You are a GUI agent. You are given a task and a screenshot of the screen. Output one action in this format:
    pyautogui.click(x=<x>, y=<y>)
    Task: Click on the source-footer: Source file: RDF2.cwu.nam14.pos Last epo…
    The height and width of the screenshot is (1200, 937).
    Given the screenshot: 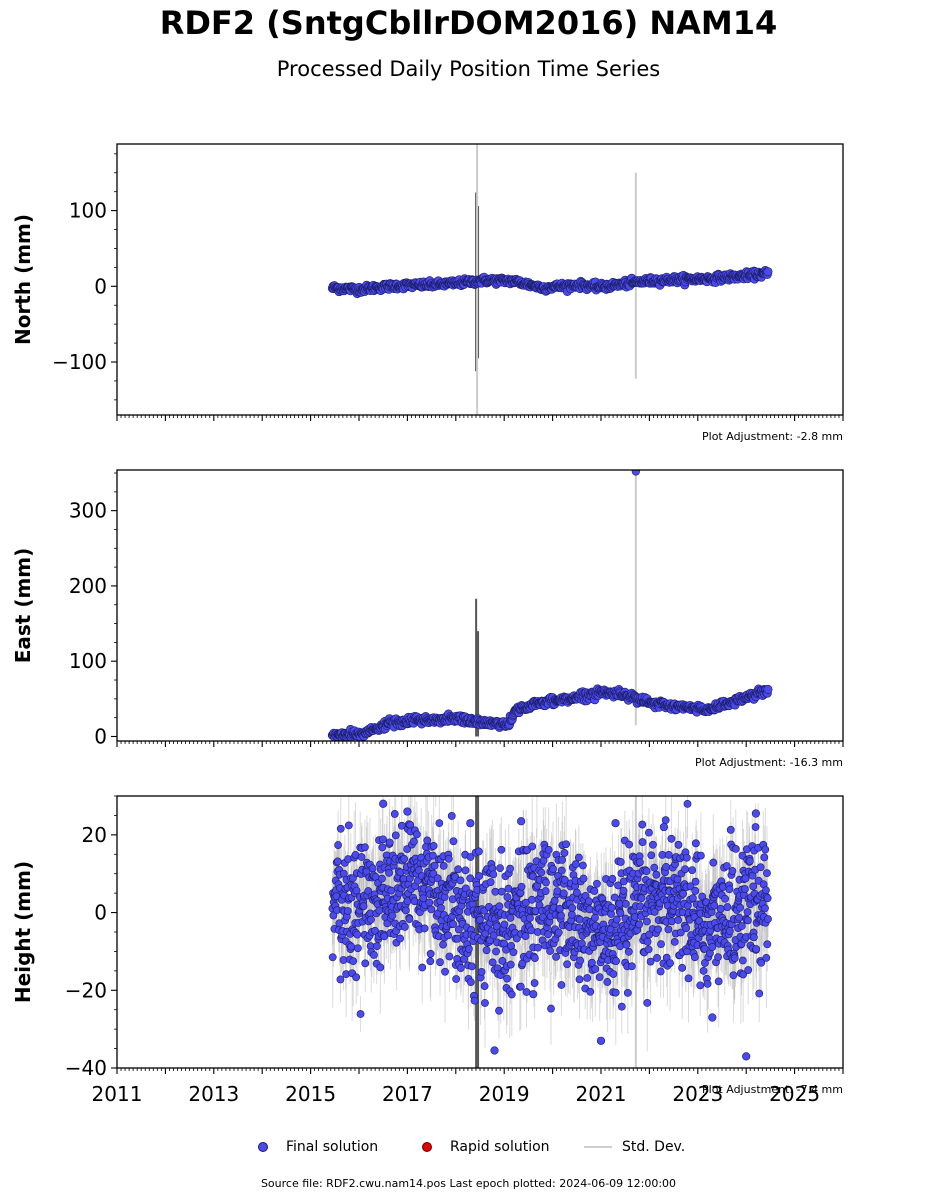 What is the action you would take?
    pyautogui.click(x=468, y=1183)
    